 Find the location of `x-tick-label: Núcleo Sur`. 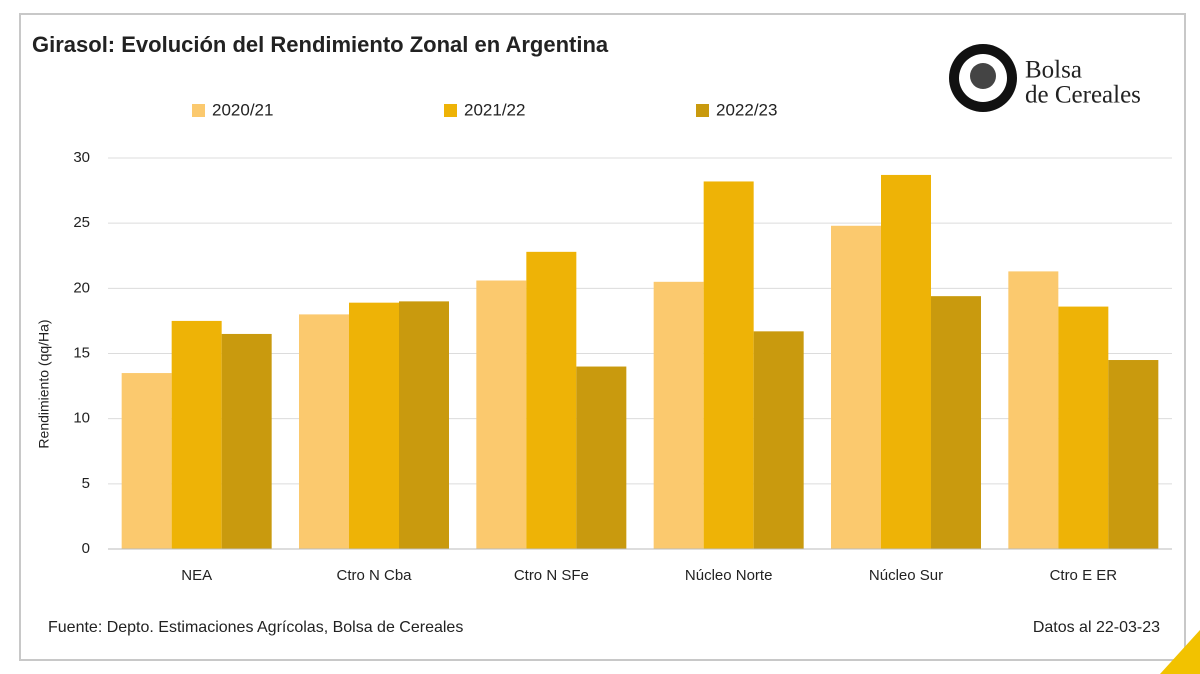

x-tick-label: Núcleo Sur is located at coordinates (906, 575).